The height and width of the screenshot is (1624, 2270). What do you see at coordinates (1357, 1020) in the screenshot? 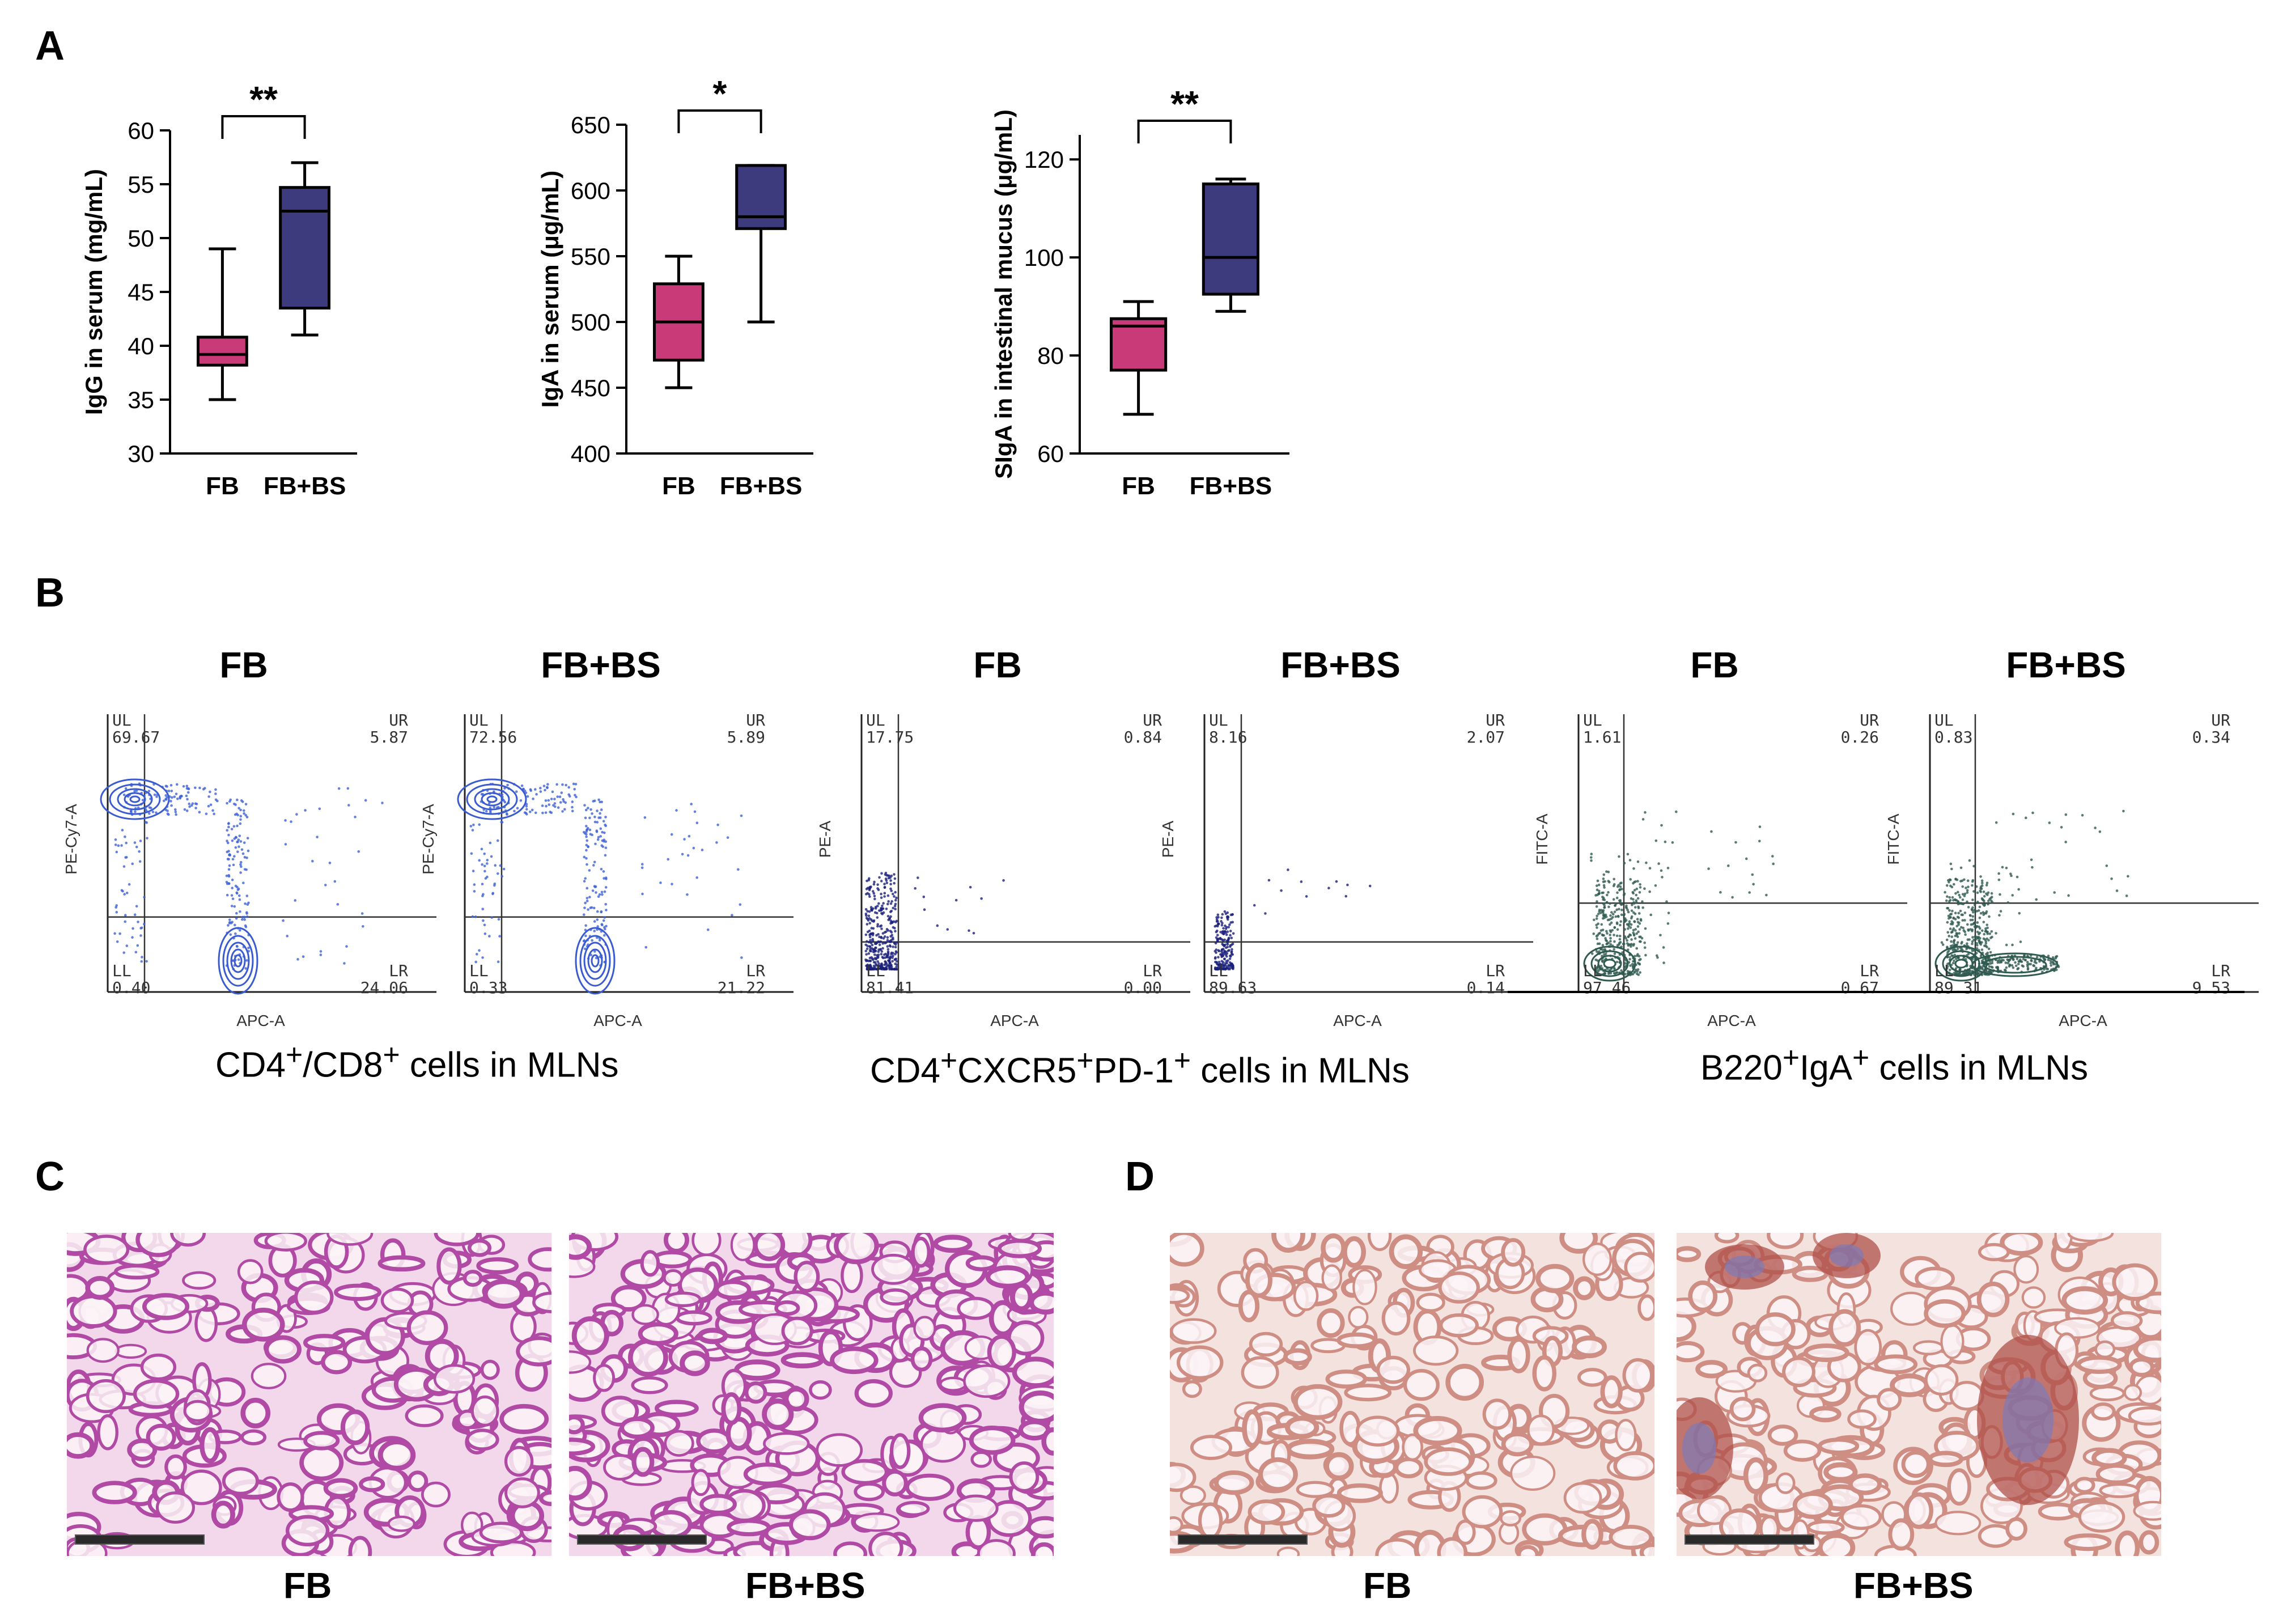
I see `flow-x-axis-label: APC-A` at bounding box center [1357, 1020].